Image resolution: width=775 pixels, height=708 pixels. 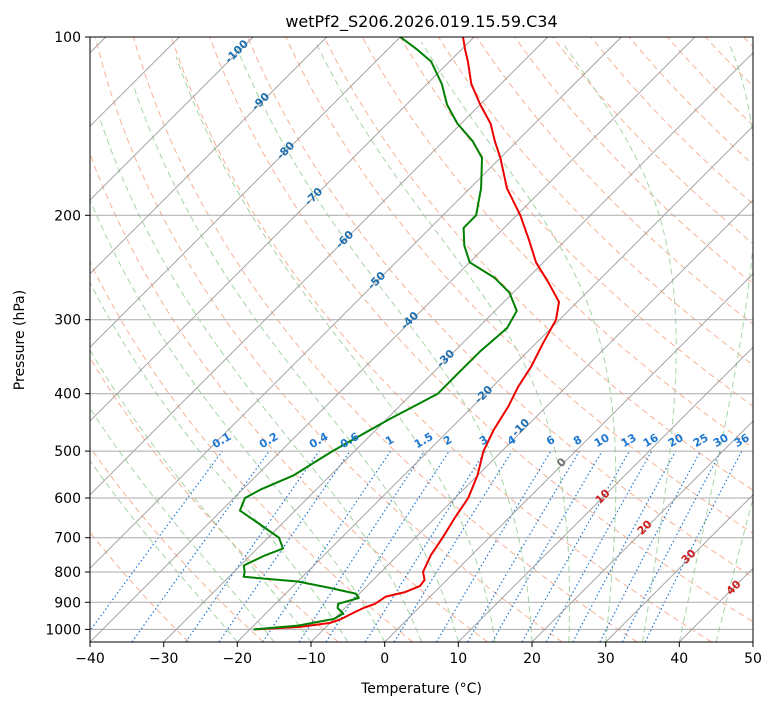 What do you see at coordinates (421, 22) in the screenshot?
I see `chart-title: wetPf2_S206.2026.019.15.59.C34` at bounding box center [421, 22].